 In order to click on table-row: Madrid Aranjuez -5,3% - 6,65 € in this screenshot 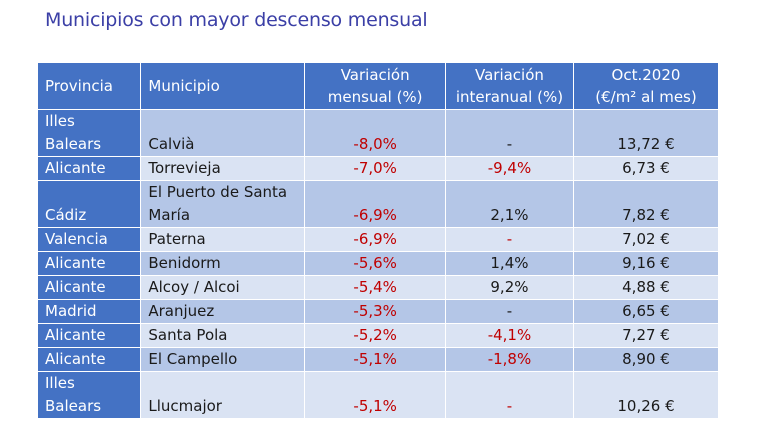, I will do `click(377, 311)`.